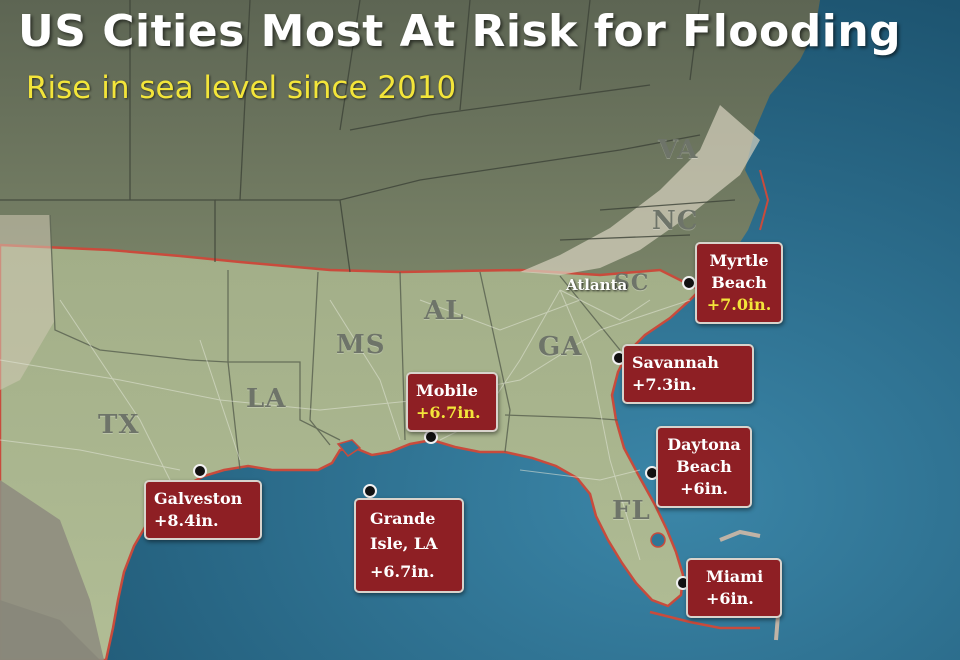 This screenshot has width=960, height=660. What do you see at coordinates (597, 285) in the screenshot?
I see `city-label-atlanta: Atlanta` at bounding box center [597, 285].